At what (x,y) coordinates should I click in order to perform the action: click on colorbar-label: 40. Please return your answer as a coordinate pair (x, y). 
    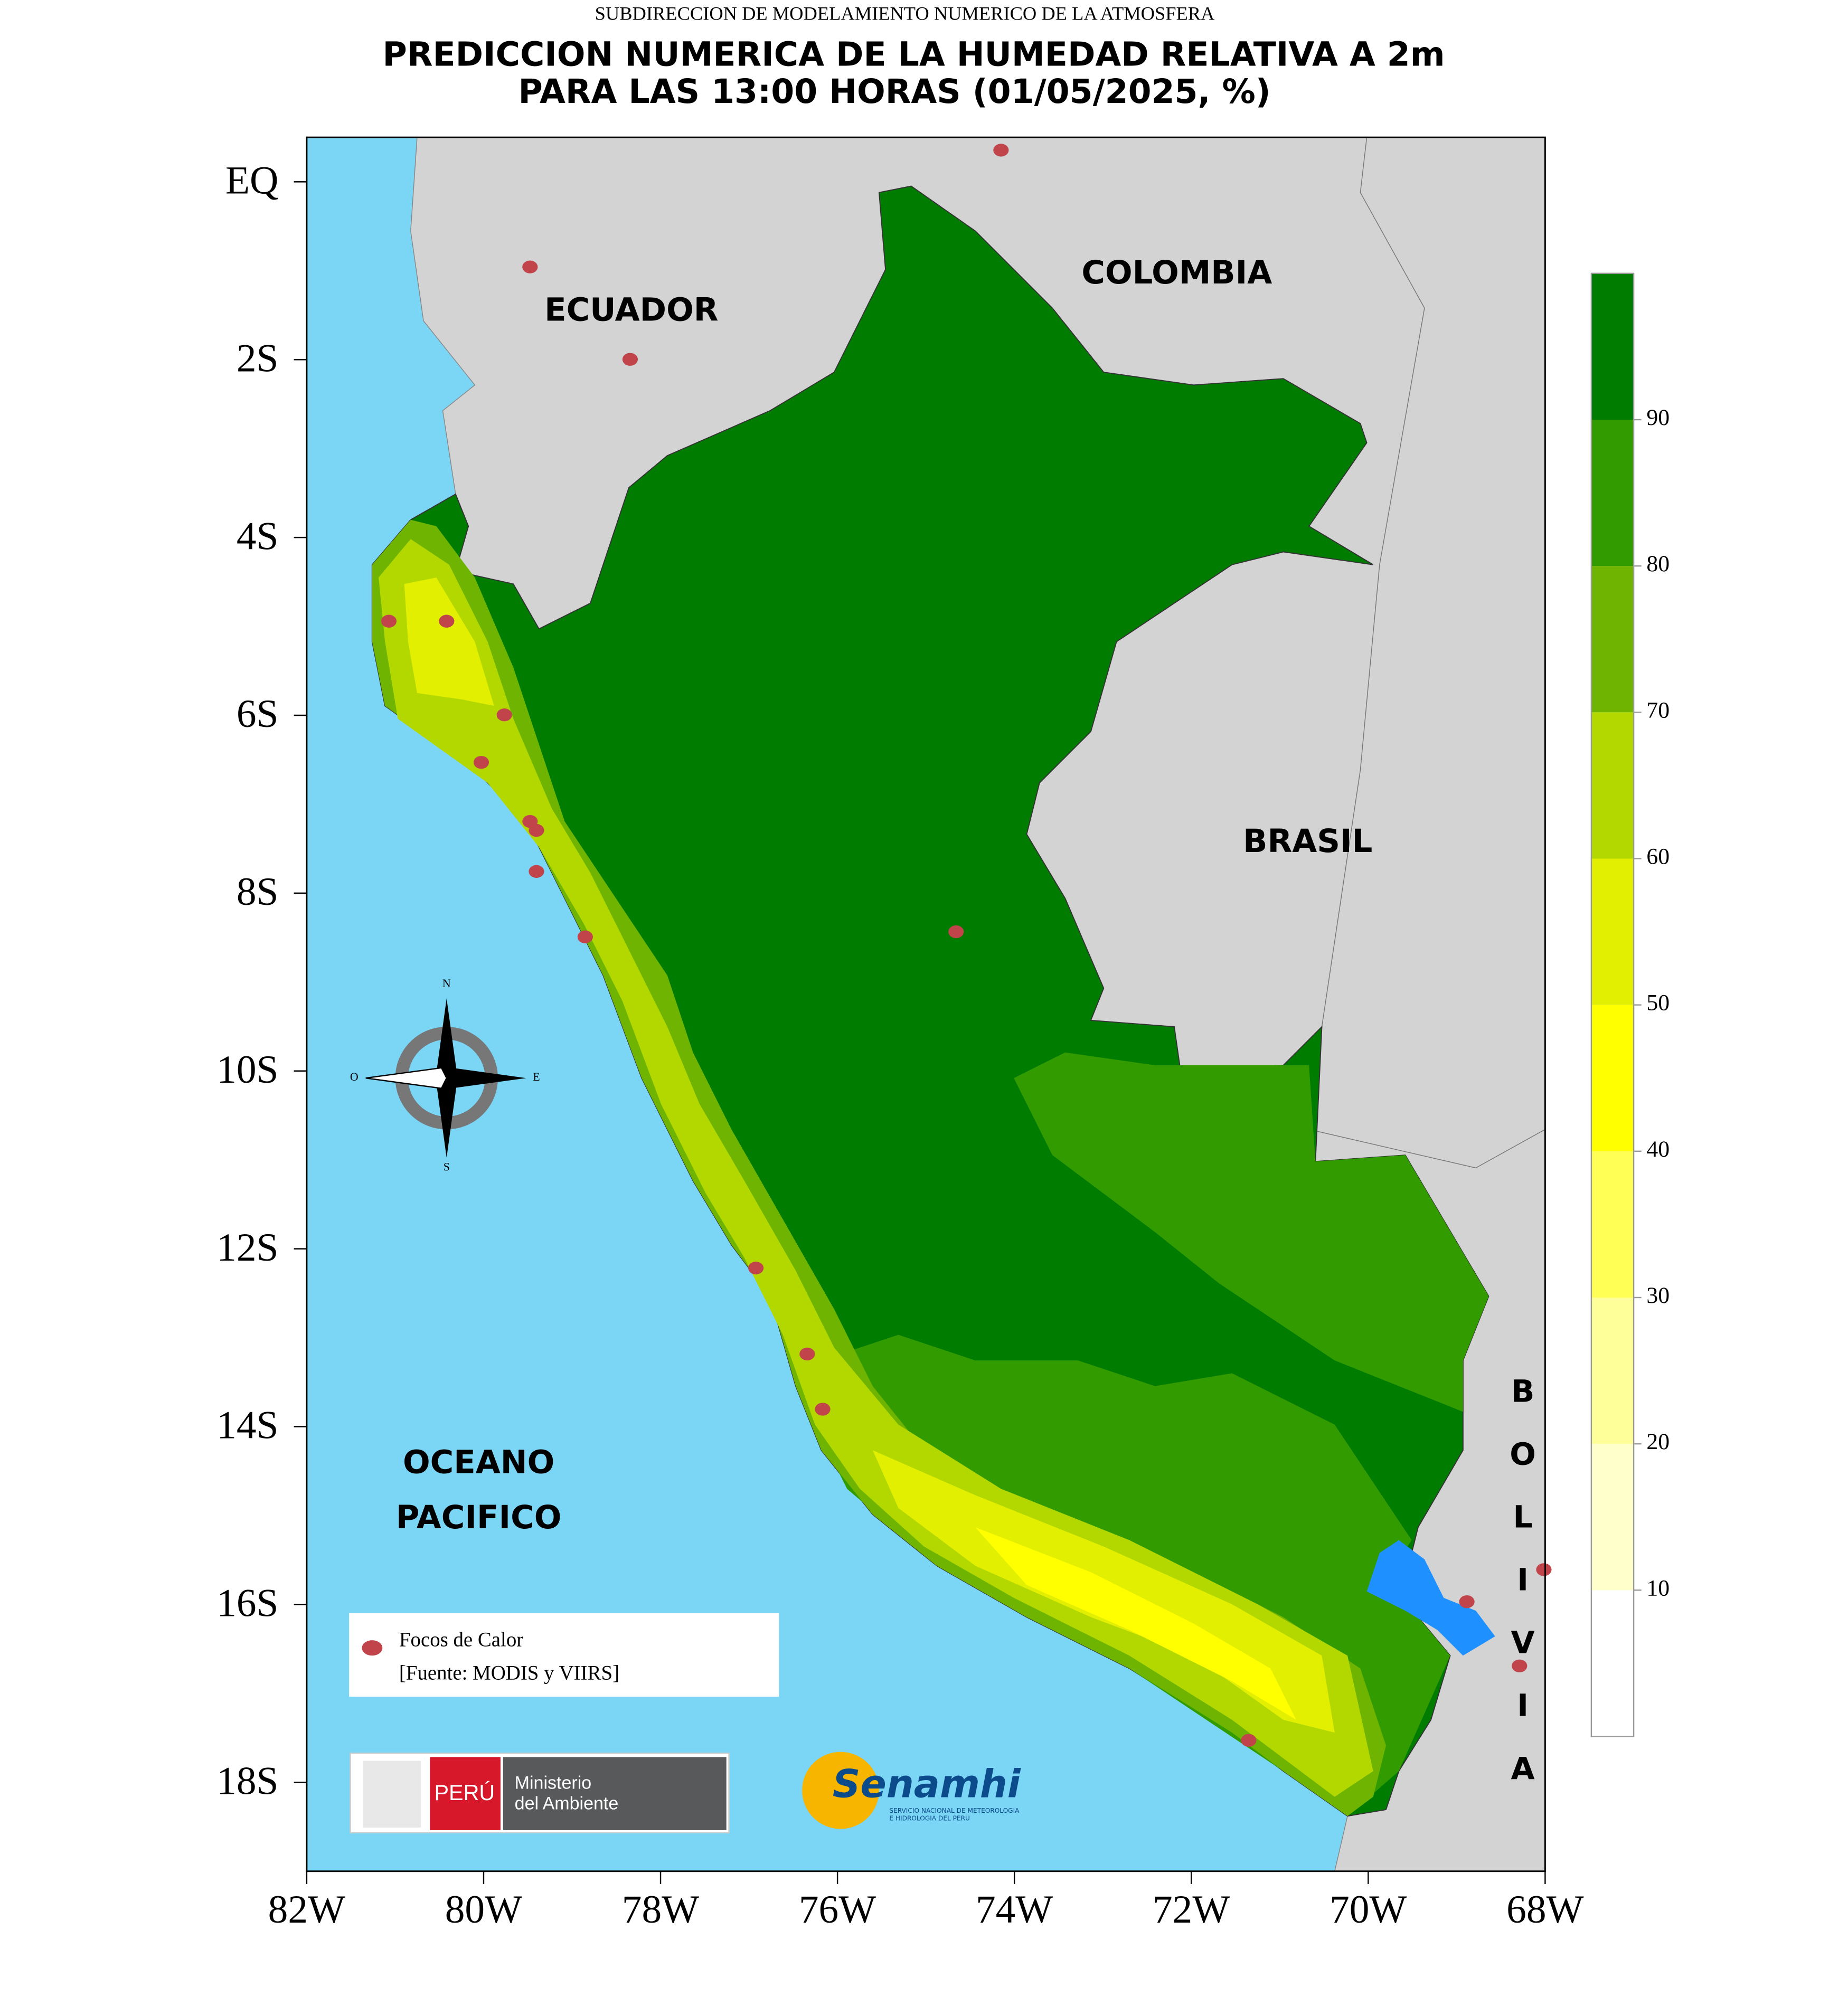
    Looking at the image, I should click on (1658, 1150).